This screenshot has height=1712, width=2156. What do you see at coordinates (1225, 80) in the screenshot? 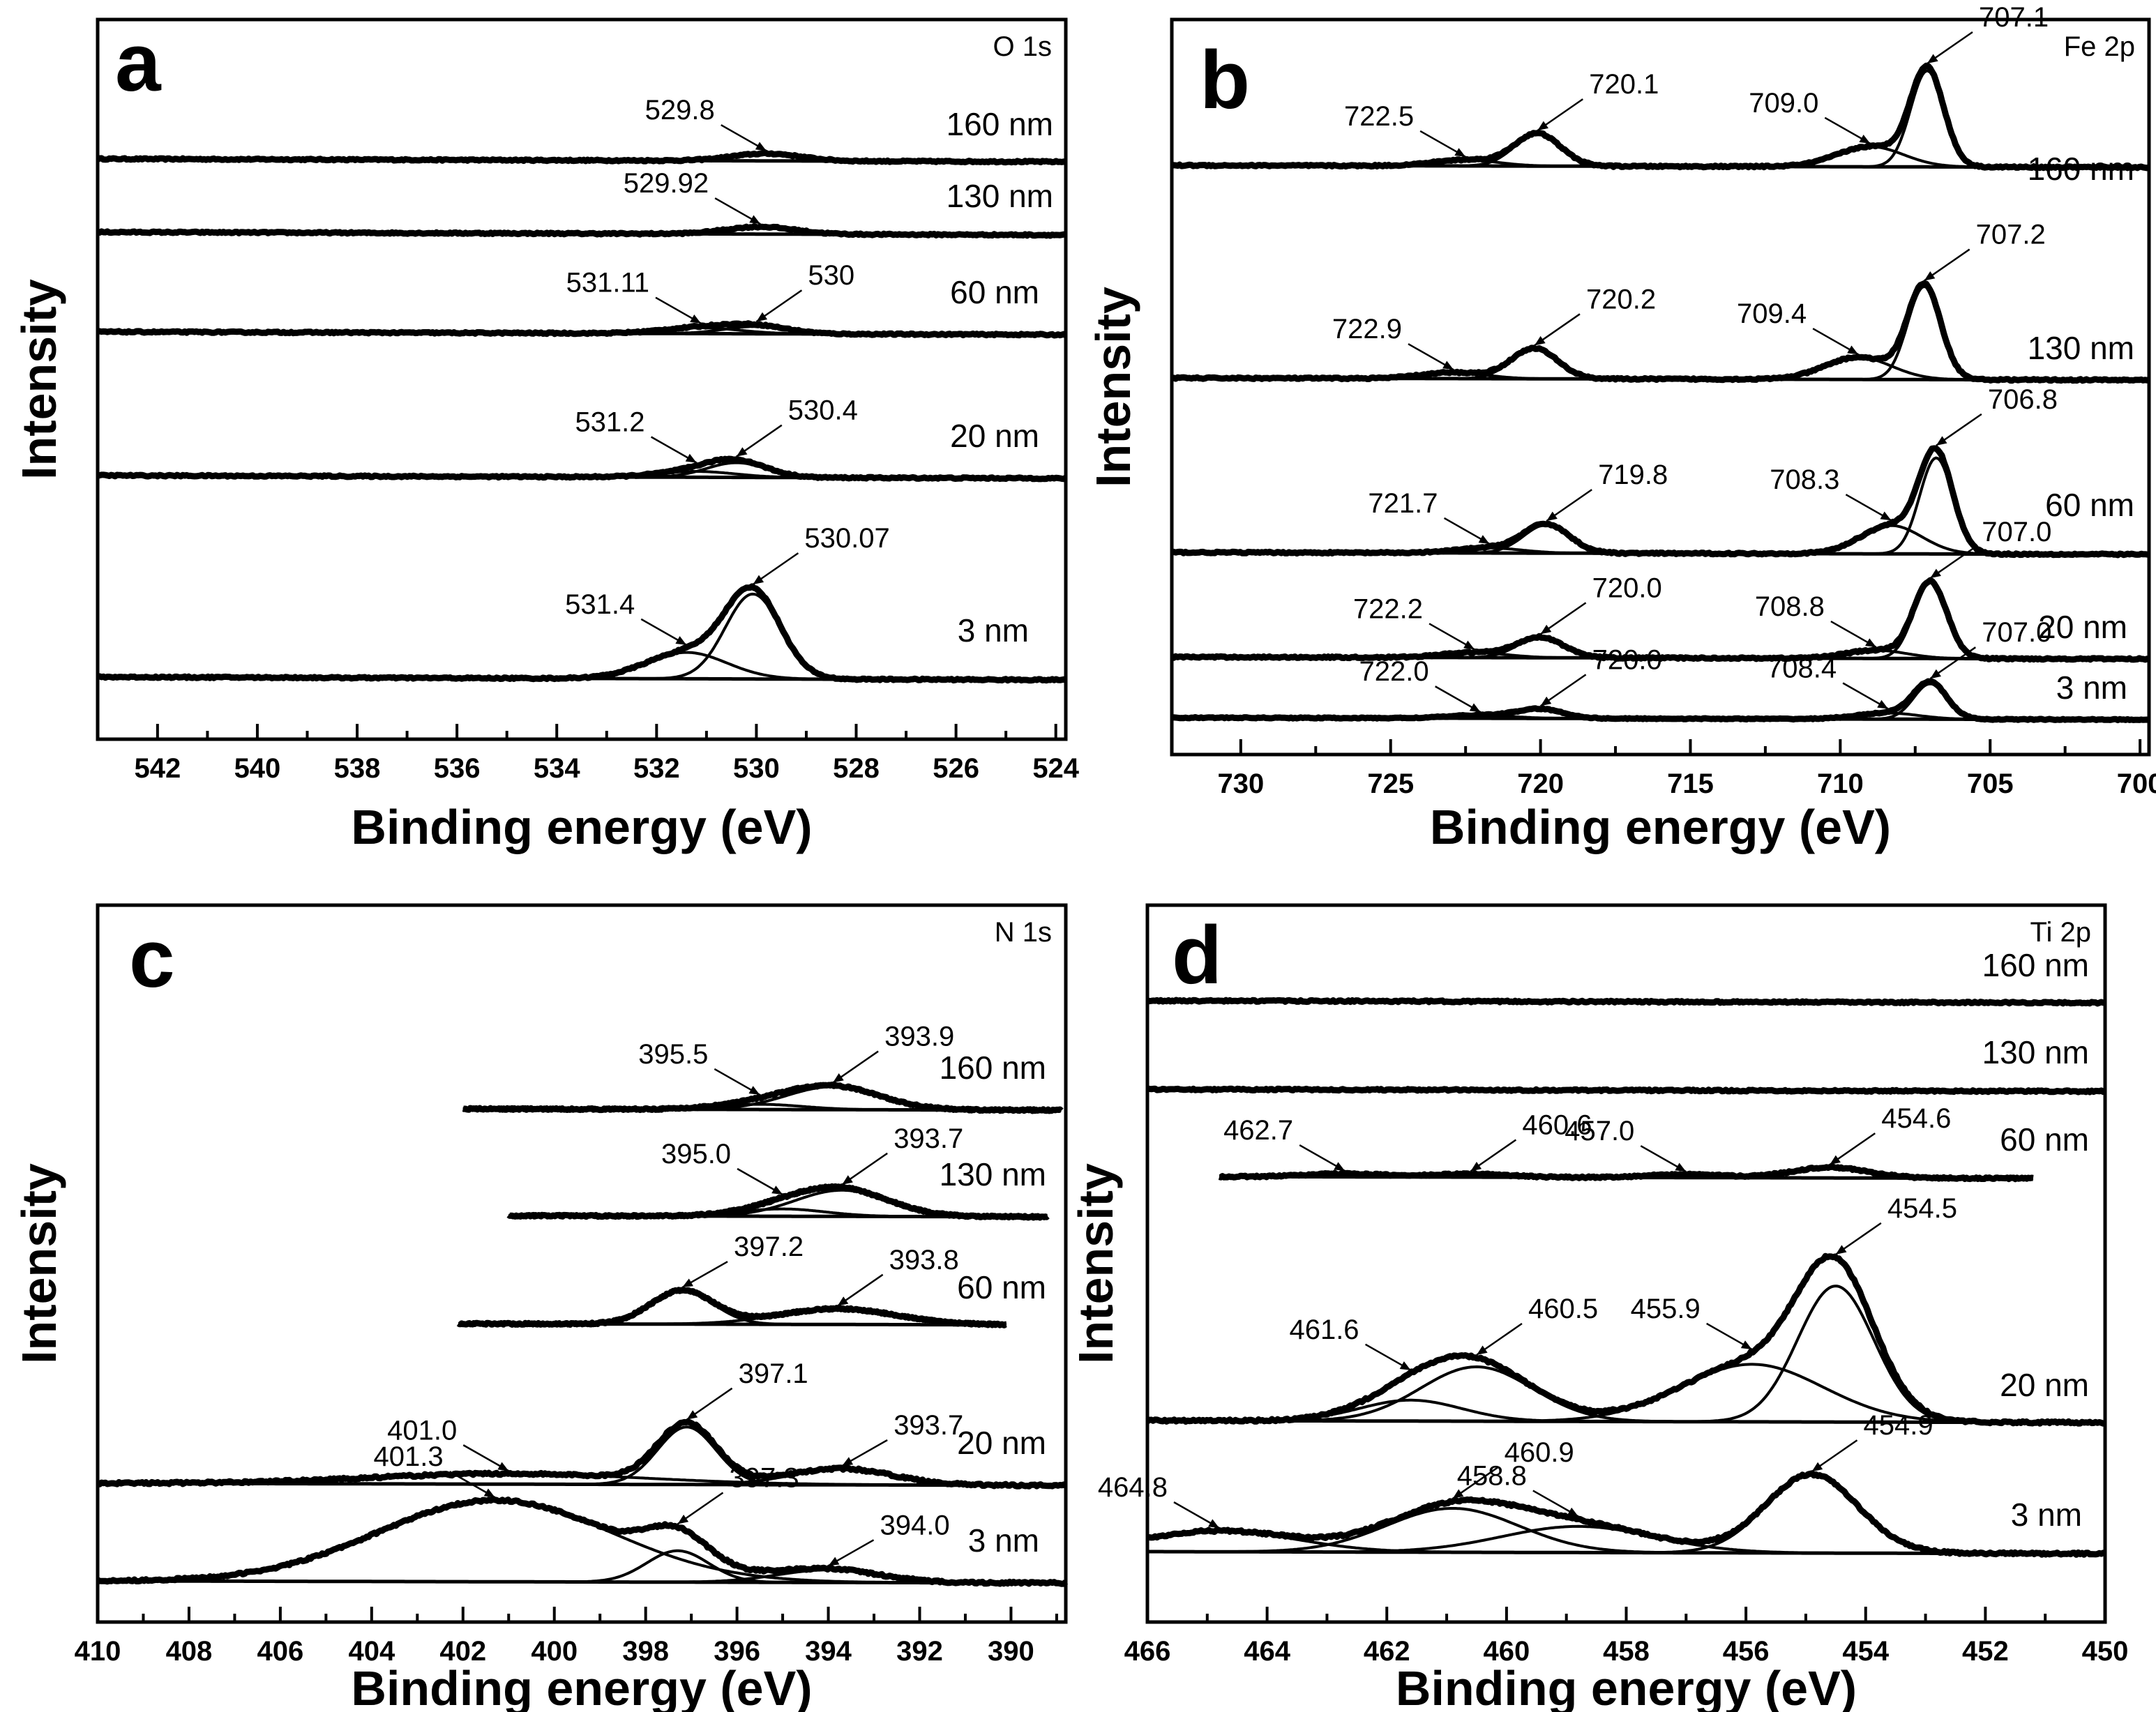
I see `panel-letter: b` at bounding box center [1225, 80].